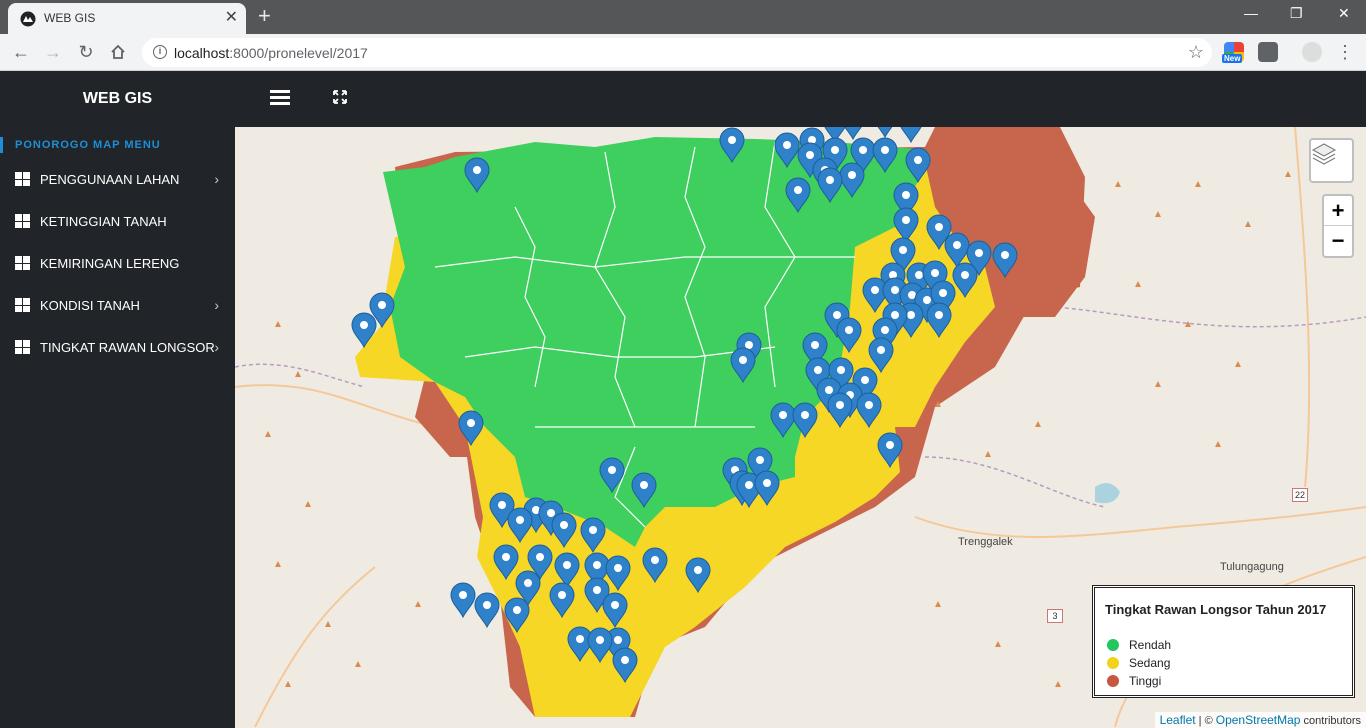 The height and width of the screenshot is (728, 1366). Describe the element at coordinates (1268, 52) in the screenshot. I see `extension-chat-icon` at that location.